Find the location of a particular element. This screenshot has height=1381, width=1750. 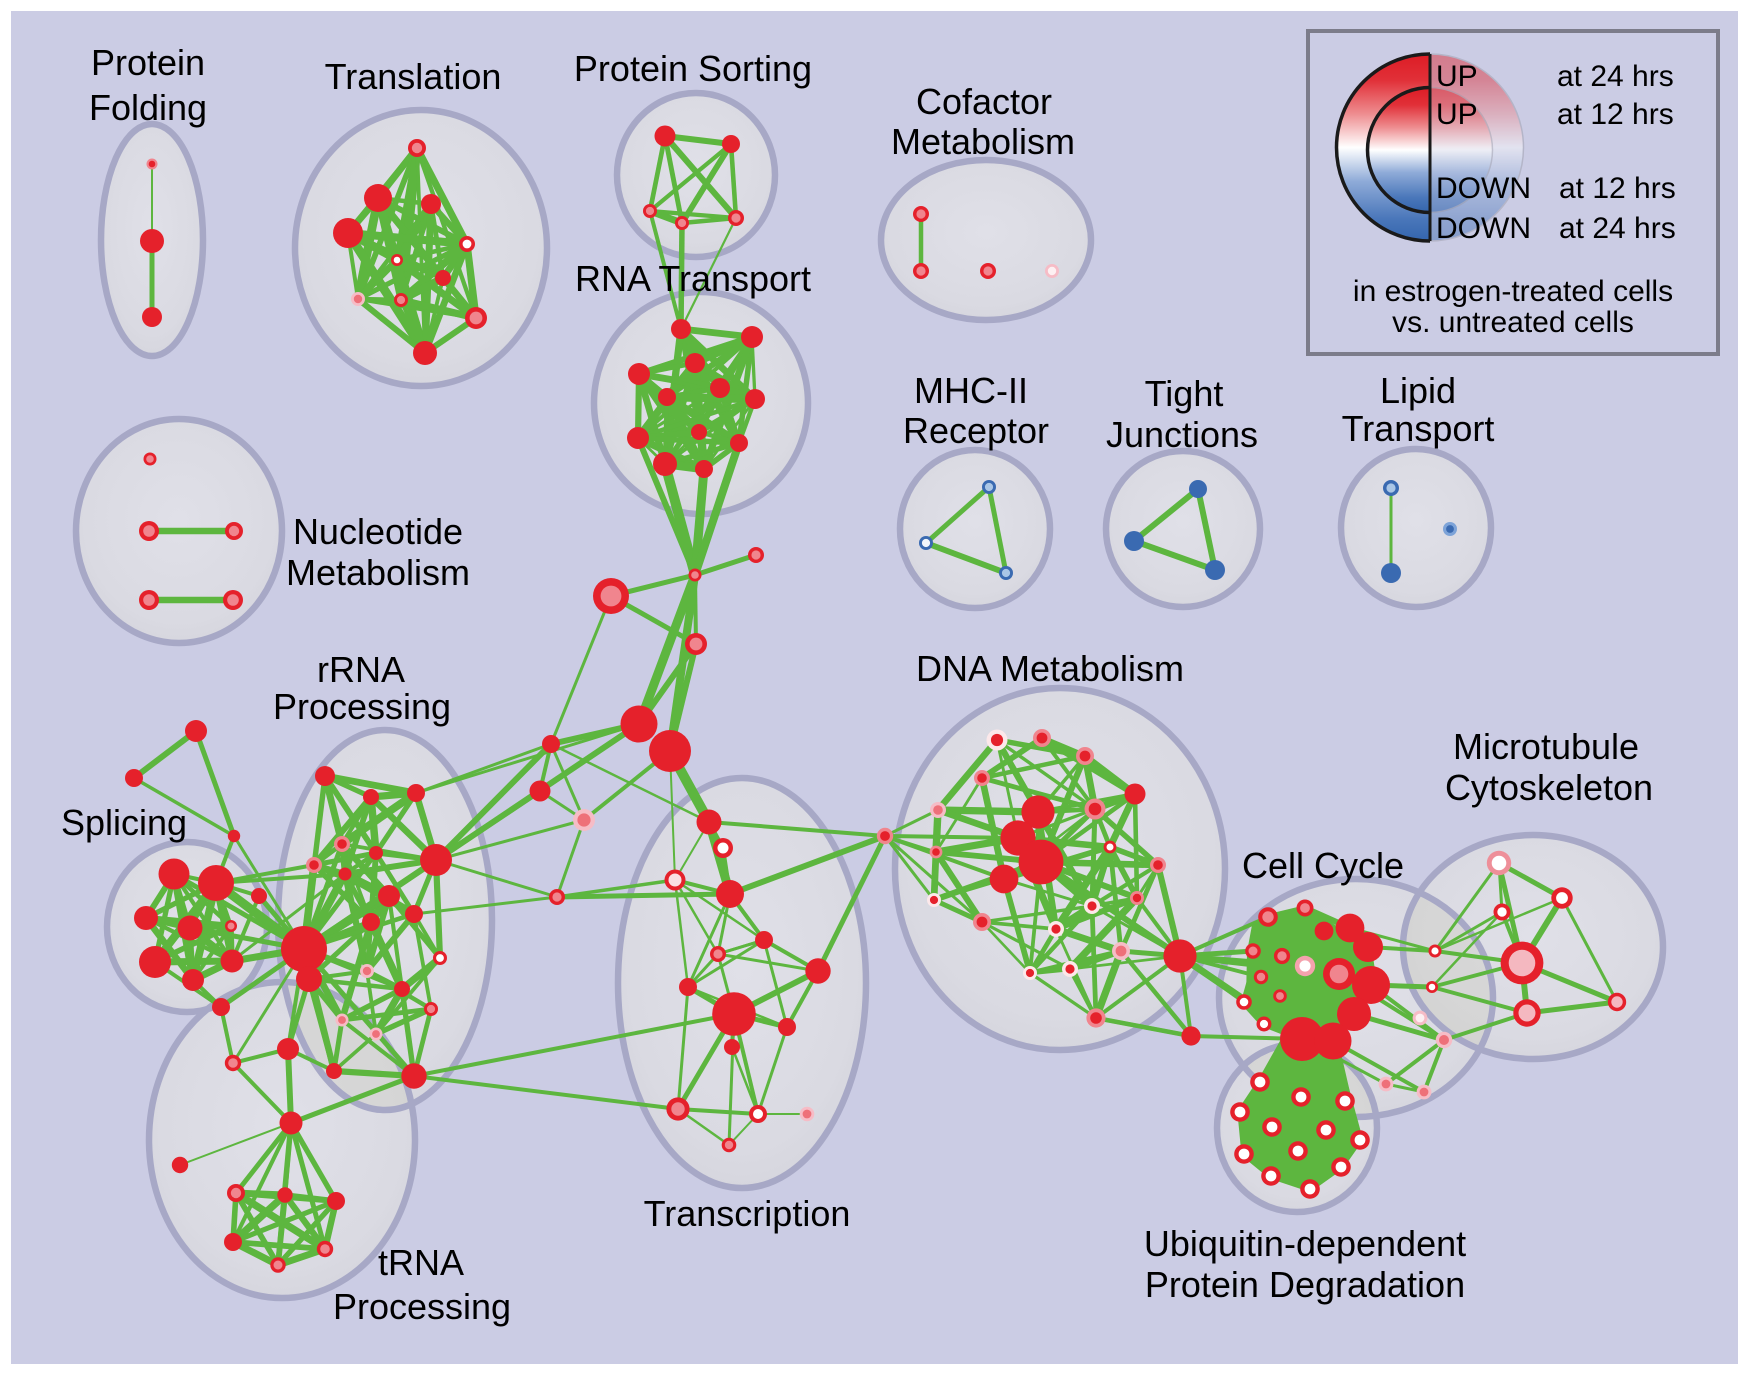

svg-text: rRNA is located at coordinates (361, 669).